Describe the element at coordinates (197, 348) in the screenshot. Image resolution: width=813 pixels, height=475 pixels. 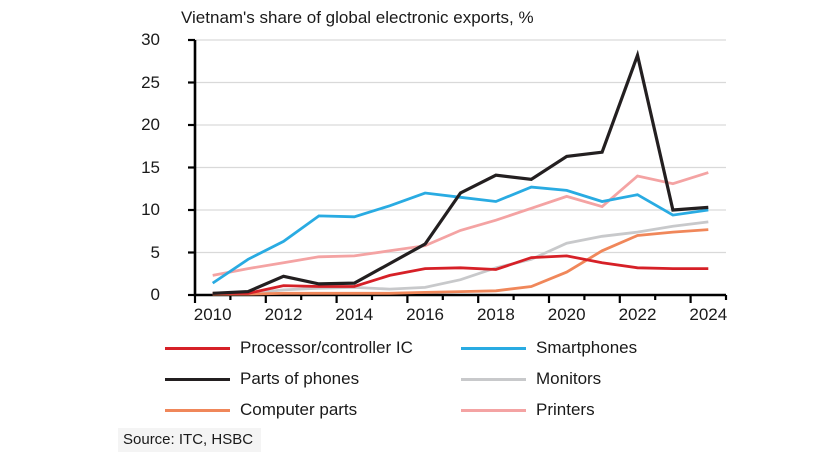
I see `legend-swatch-processor-controller-ic` at that location.